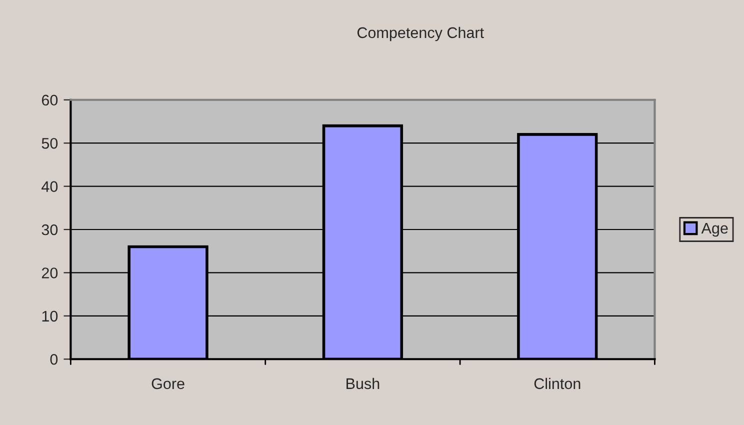 The image size is (744, 425). What do you see at coordinates (50, 273) in the screenshot?
I see `y-tick-label: 20` at bounding box center [50, 273].